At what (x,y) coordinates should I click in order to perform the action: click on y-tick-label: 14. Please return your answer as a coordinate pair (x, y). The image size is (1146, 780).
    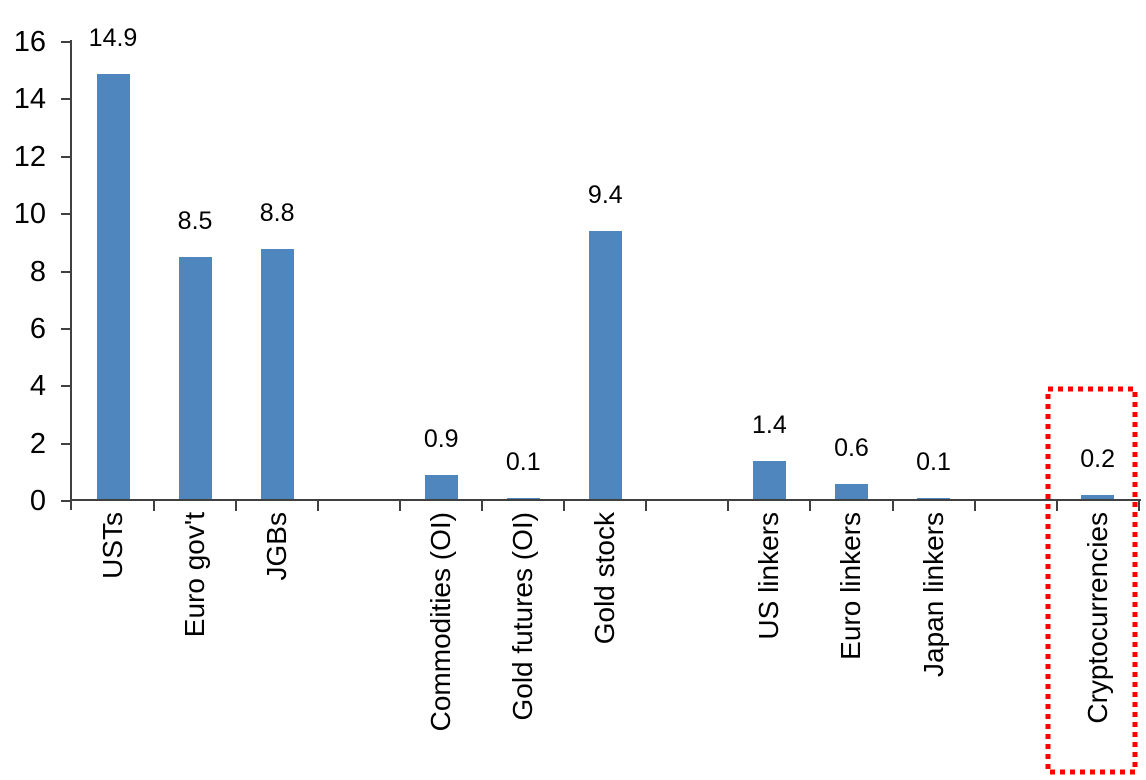
    Looking at the image, I should click on (29, 99).